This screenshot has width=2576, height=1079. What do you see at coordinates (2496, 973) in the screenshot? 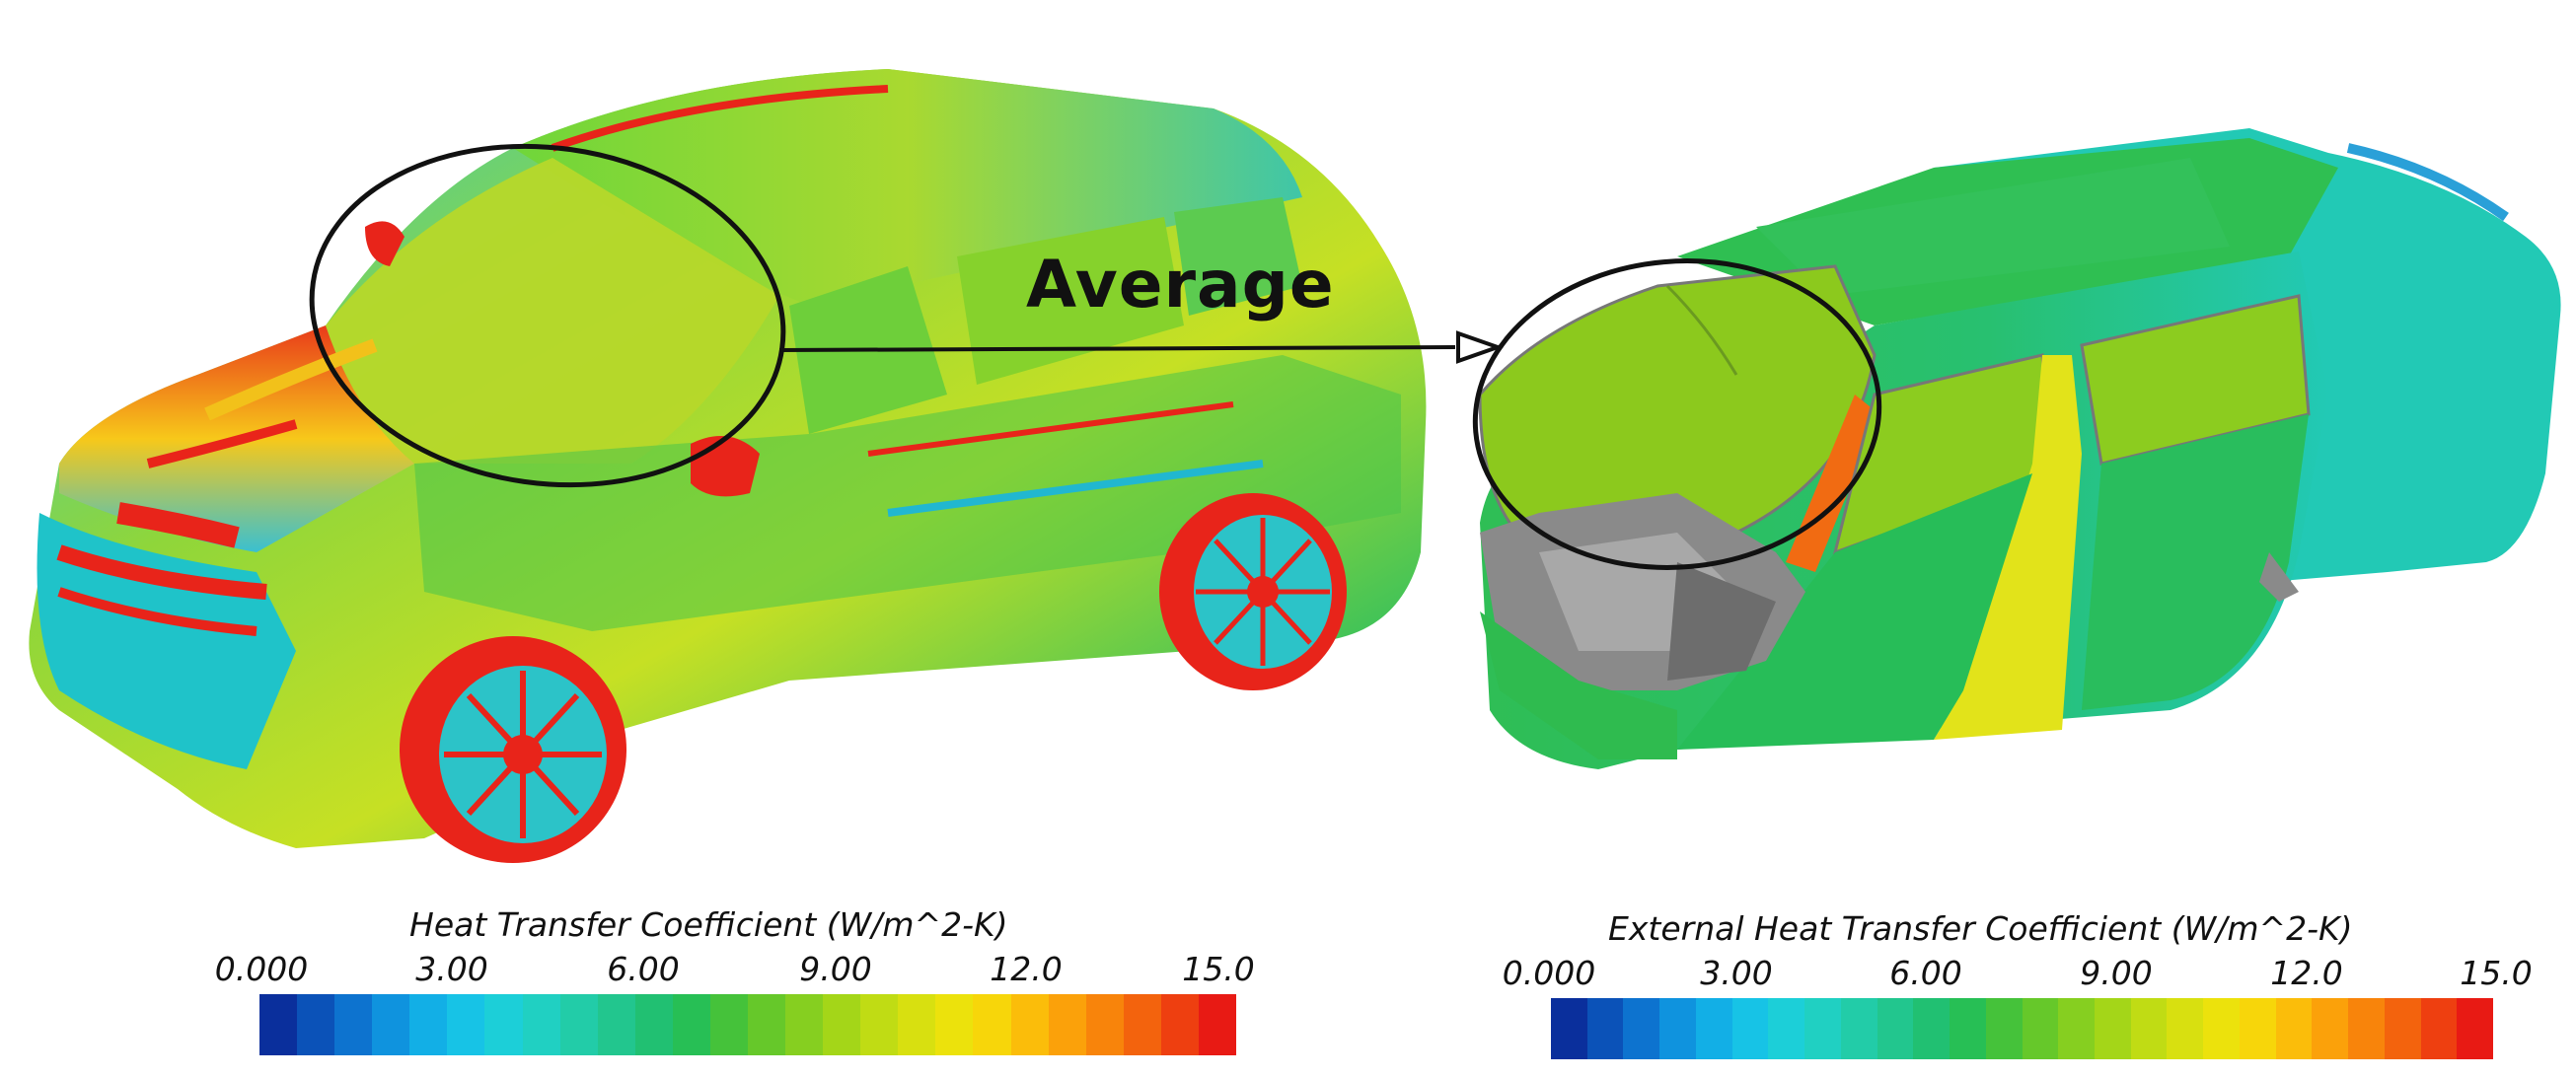
I see `right-tick-5: 15.0` at bounding box center [2496, 973].